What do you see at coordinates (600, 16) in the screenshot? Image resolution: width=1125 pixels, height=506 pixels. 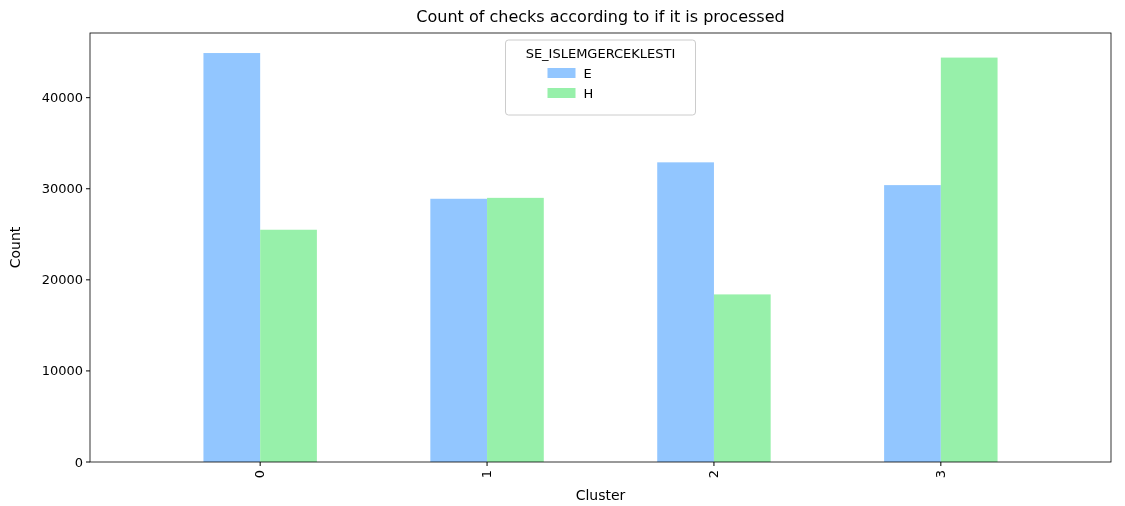 I see `chart-title: Count of checks according to if it is processed` at bounding box center [600, 16].